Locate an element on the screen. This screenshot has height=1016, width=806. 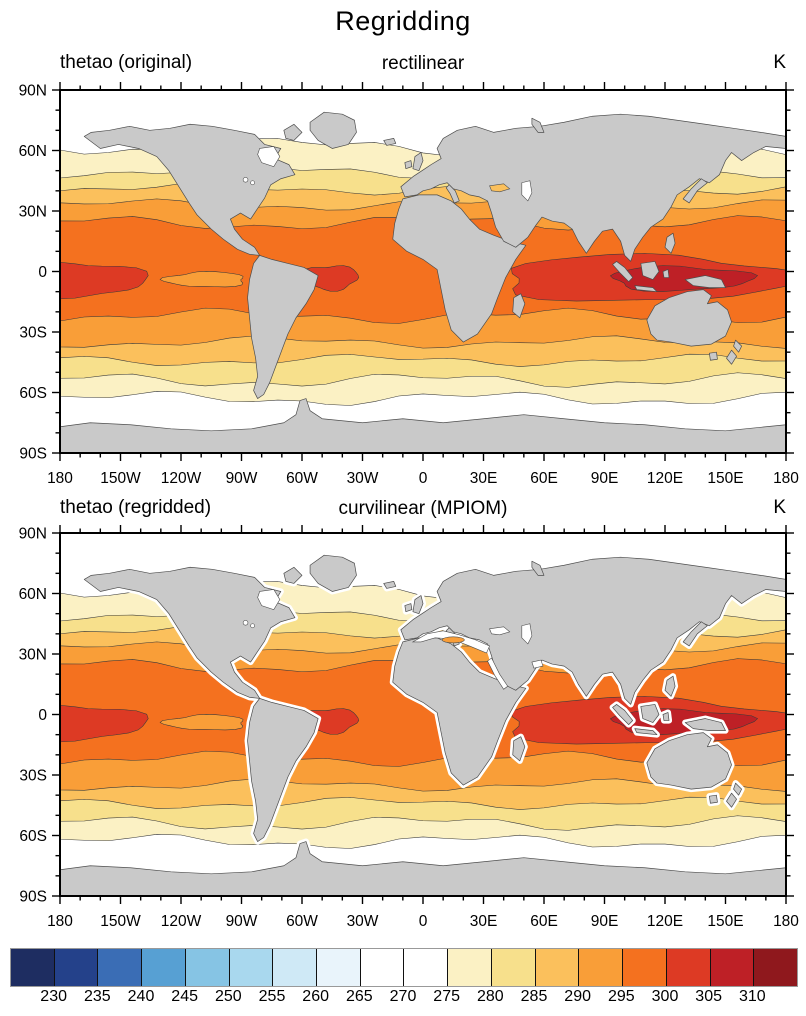
lon-tick-label: 120W is located at coordinates (181, 920).